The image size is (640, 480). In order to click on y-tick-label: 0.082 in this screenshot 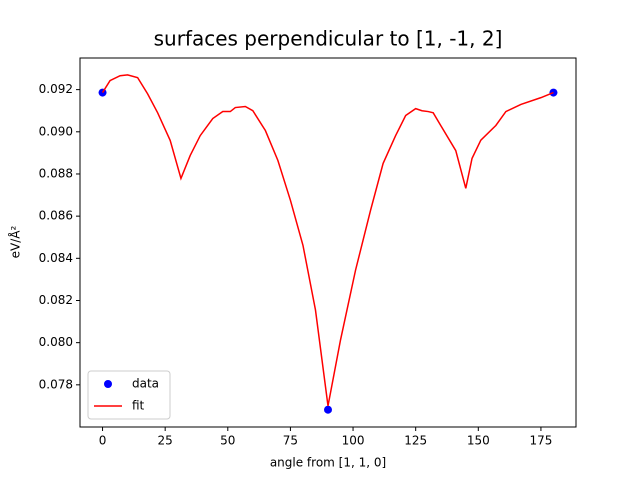, I will do `click(56, 300)`.